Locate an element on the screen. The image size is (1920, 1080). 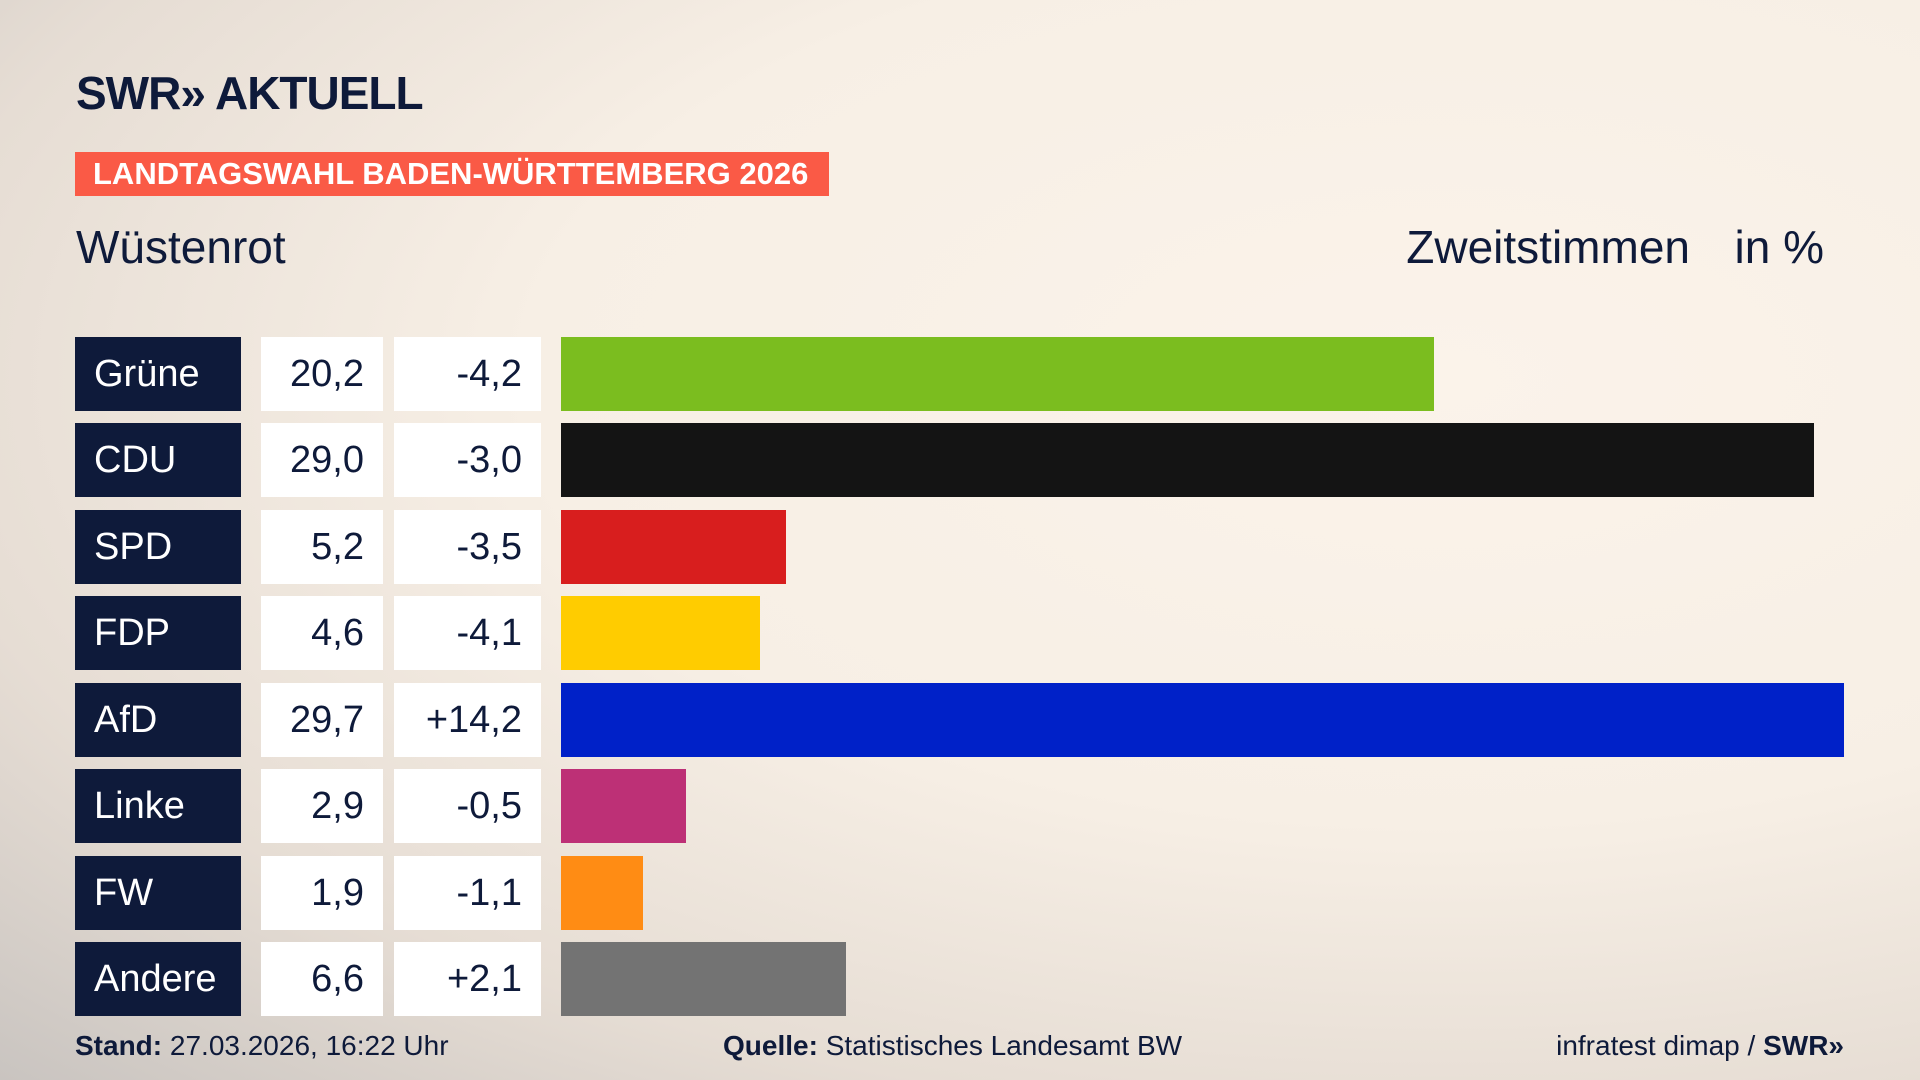
source-value: Statistisches Landesamt BW is located at coordinates (1004, 1045).